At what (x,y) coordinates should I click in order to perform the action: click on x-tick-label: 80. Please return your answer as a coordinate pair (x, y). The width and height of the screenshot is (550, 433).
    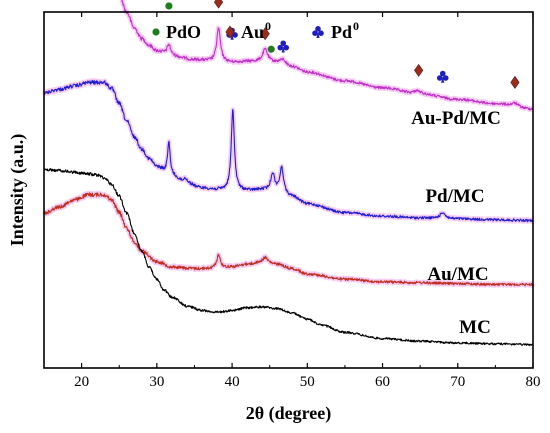
    Looking at the image, I should click on (533, 382).